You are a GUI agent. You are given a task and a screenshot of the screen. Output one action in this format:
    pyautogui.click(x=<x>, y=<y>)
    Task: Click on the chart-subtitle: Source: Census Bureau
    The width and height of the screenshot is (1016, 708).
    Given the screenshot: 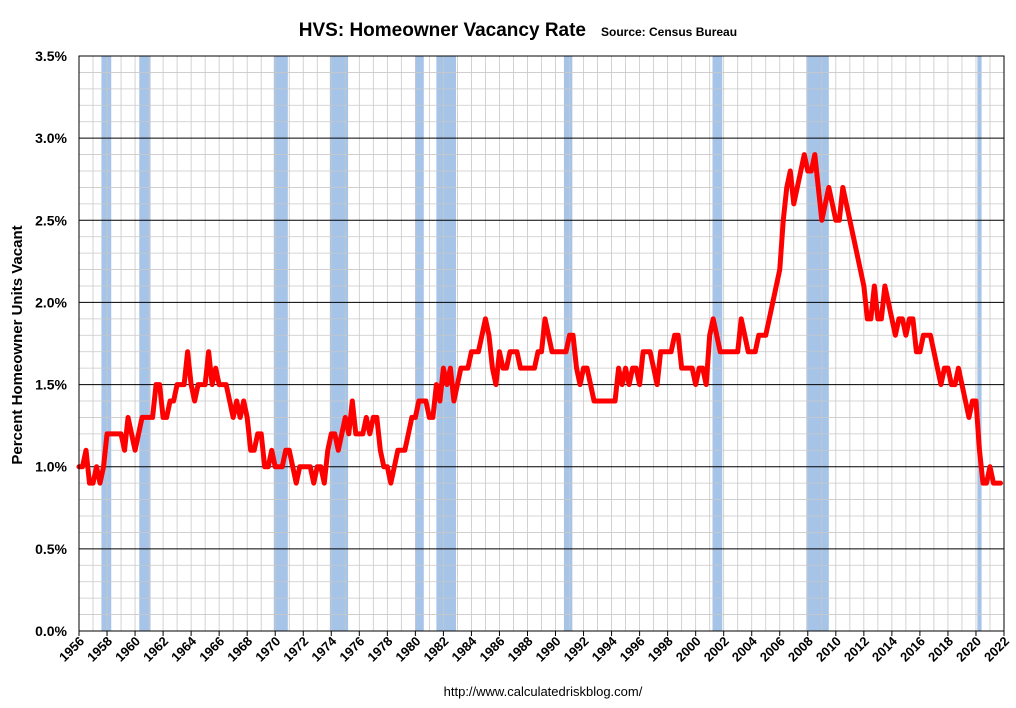 What is the action you would take?
    pyautogui.click(x=669, y=32)
    